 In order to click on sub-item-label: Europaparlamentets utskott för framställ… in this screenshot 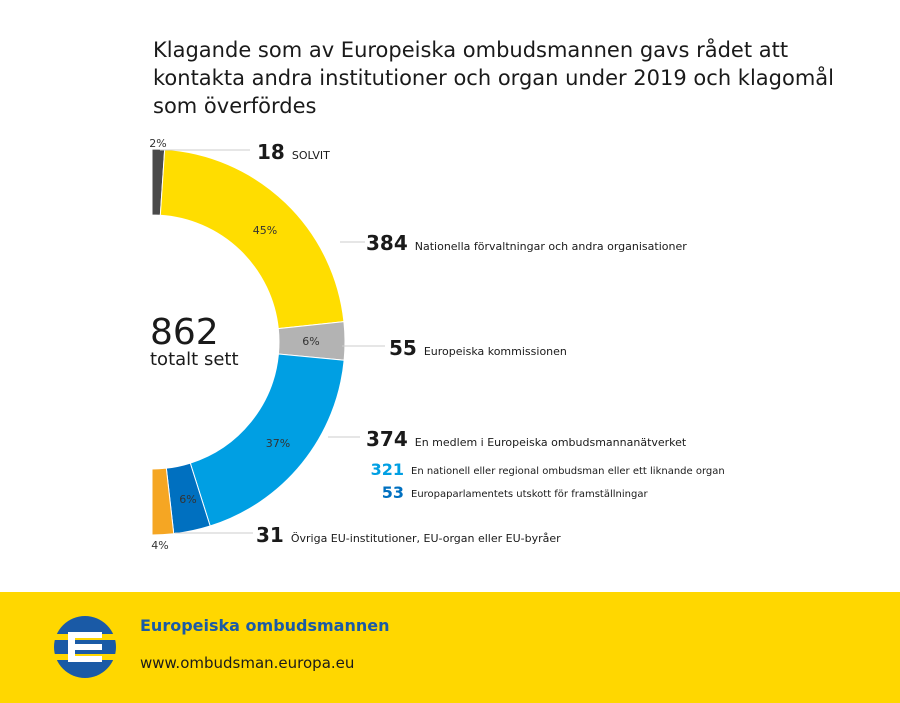, I will do `click(529, 494)`.